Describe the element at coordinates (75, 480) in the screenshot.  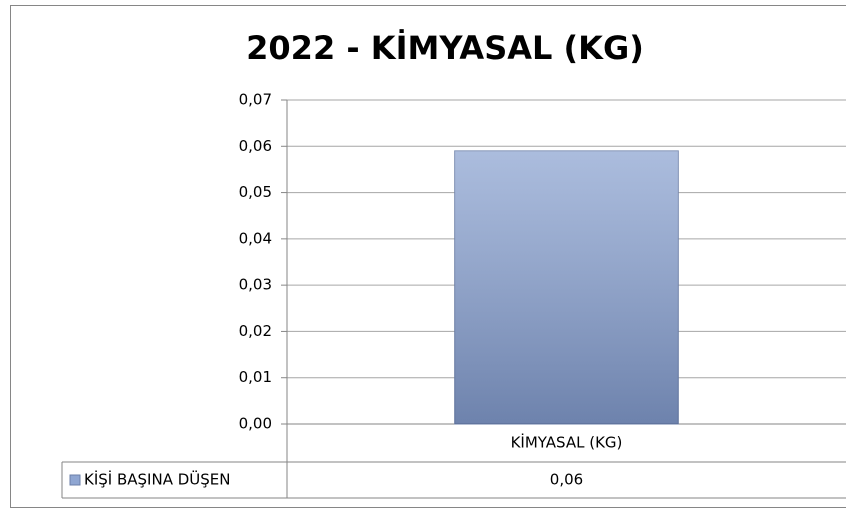
I see `legend-key` at that location.